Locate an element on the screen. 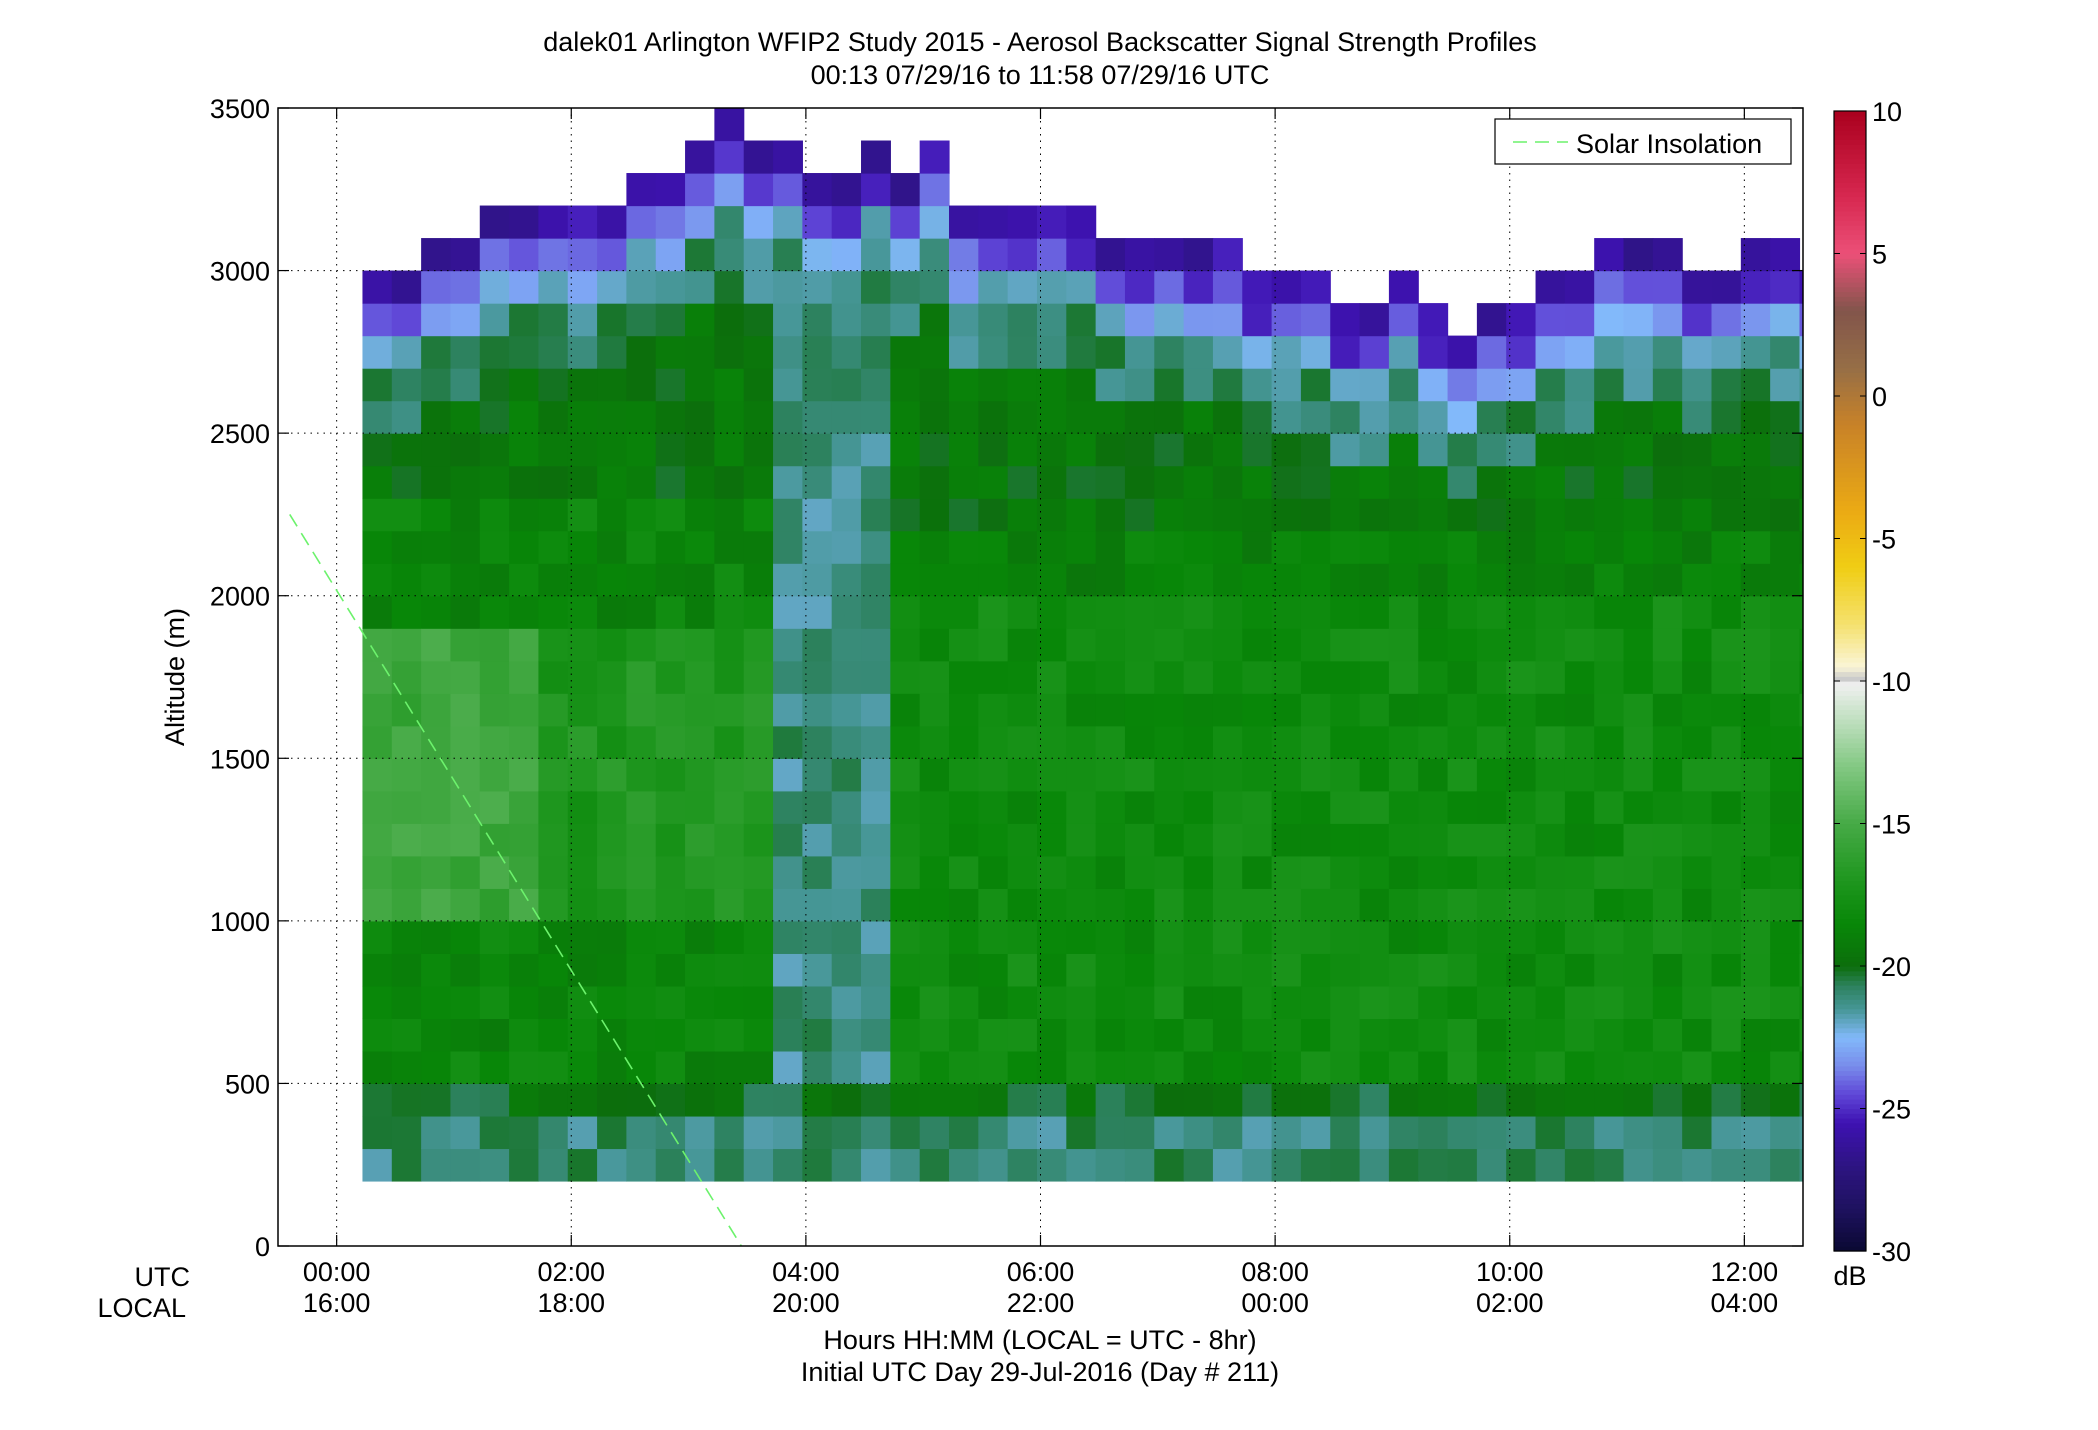  colorbar-tick-label: 0 is located at coordinates (1879, 397).